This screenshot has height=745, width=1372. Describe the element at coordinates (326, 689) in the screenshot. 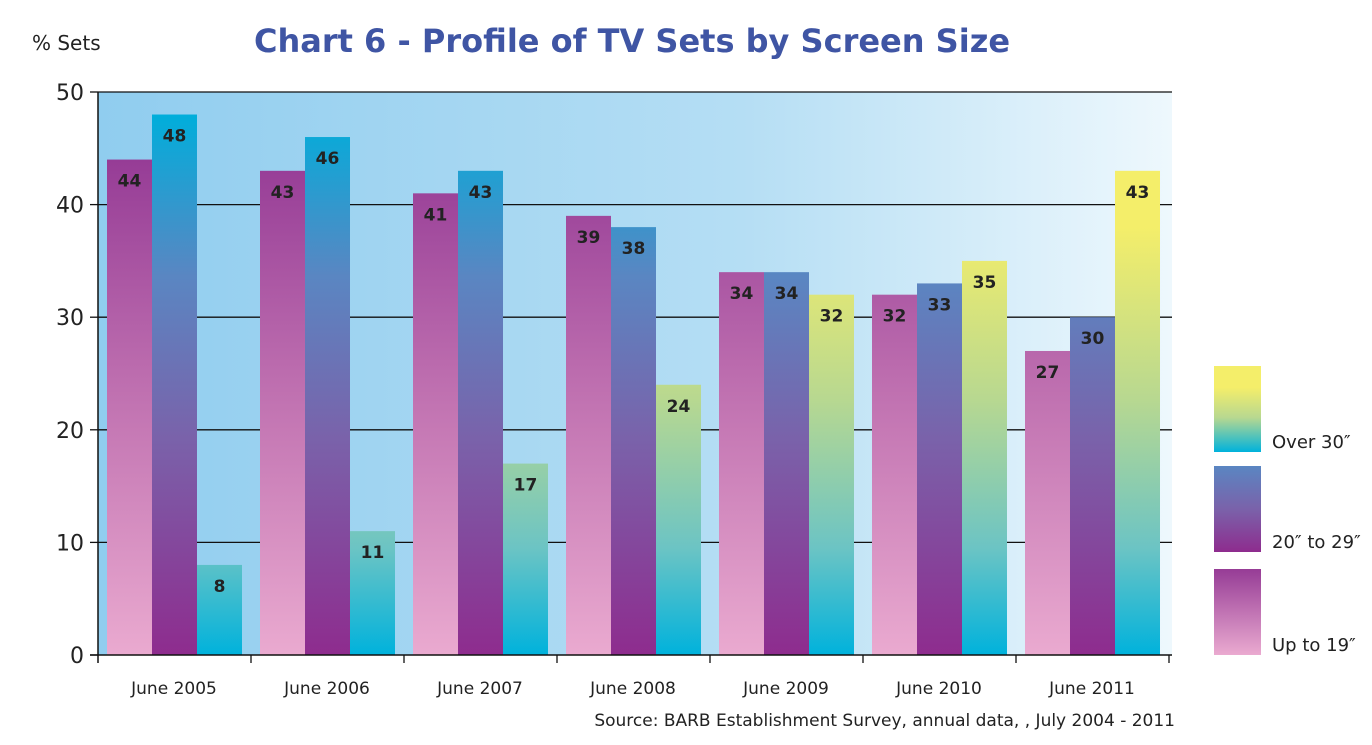

I see `x-tick-label: June 2006` at that location.